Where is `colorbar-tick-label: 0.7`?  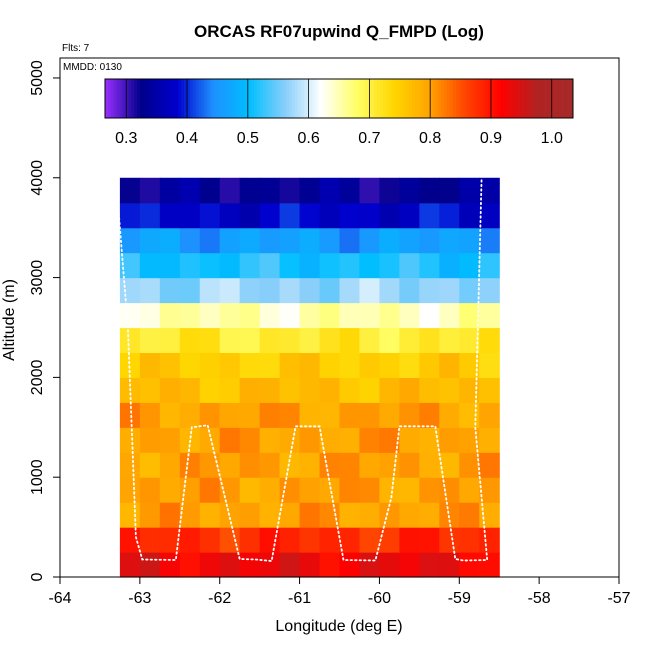 colorbar-tick-label: 0.7 is located at coordinates (369, 138).